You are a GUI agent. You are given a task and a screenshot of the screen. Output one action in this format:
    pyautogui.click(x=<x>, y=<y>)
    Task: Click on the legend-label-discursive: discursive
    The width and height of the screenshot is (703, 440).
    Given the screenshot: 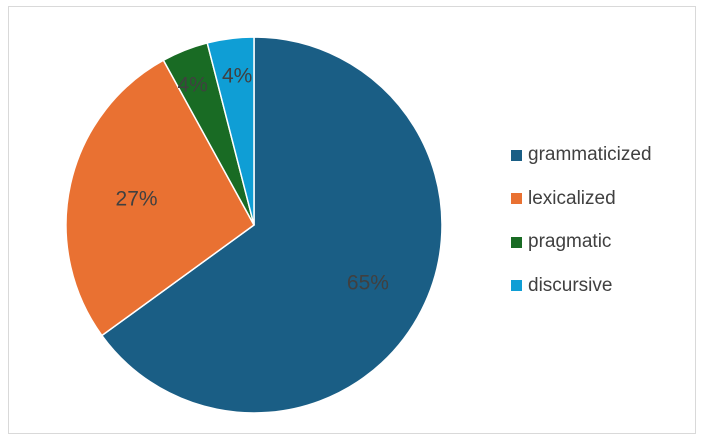 What is the action you would take?
    pyautogui.click(x=570, y=285)
    